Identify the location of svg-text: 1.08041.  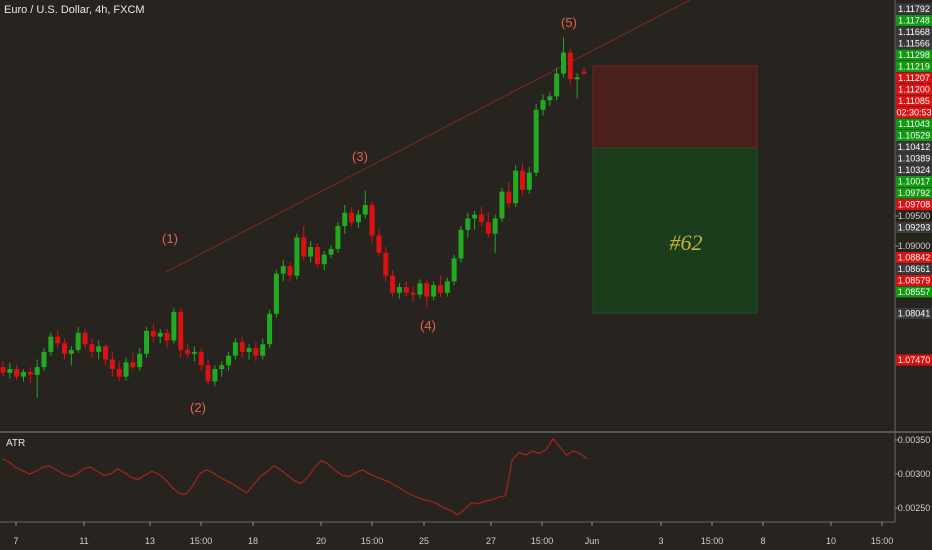
(914, 314).